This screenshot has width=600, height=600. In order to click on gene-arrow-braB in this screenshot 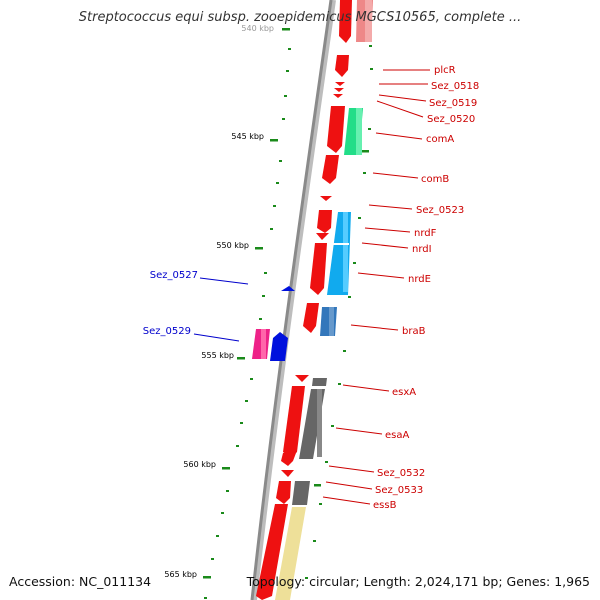, I will do `click(311, 318)`.